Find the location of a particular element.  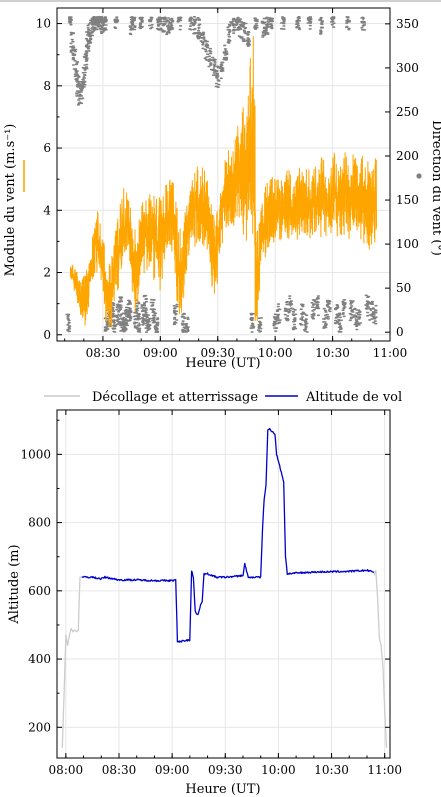

wind-y-axis-label-right: Direction du vent (°) is located at coordinates (435, 188).